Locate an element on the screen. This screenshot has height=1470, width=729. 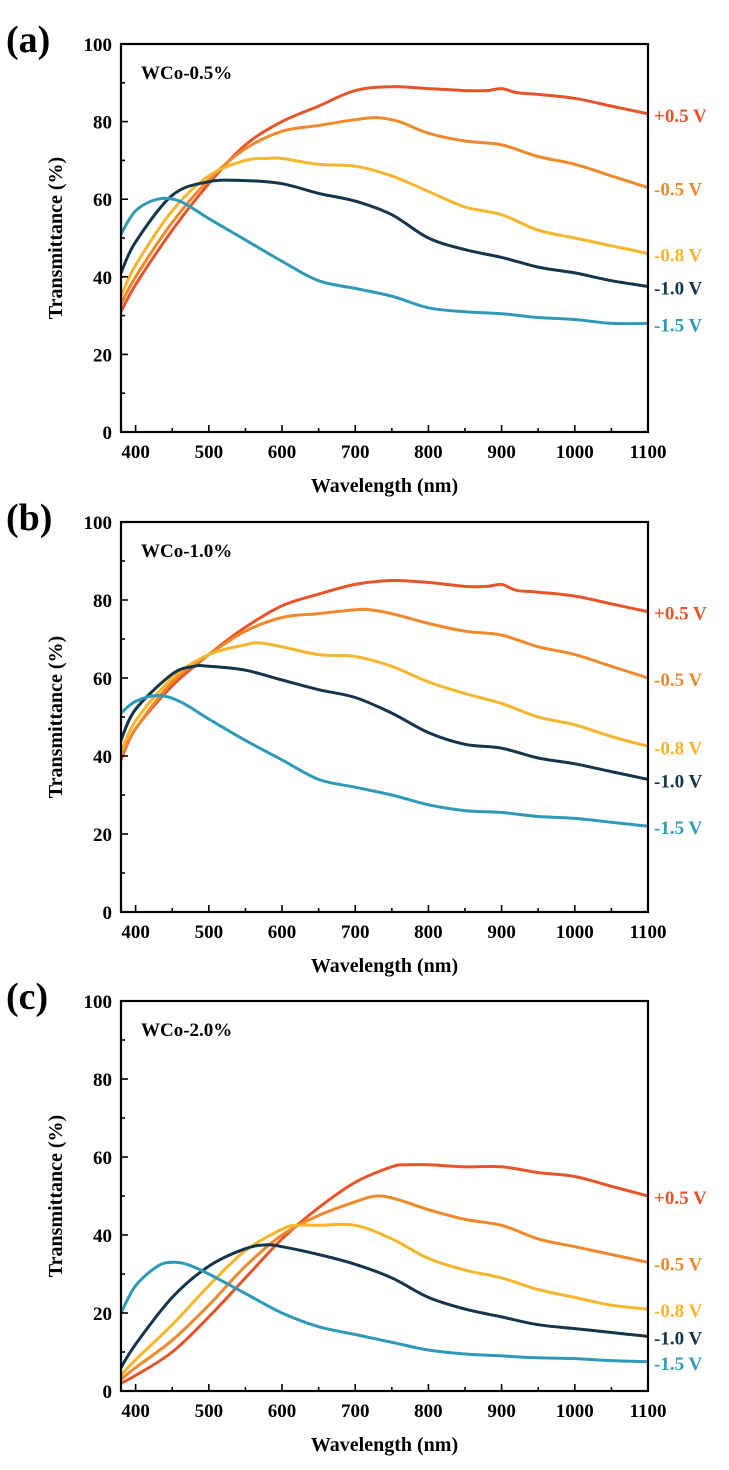
panel-label: (c) is located at coordinates (27, 997).